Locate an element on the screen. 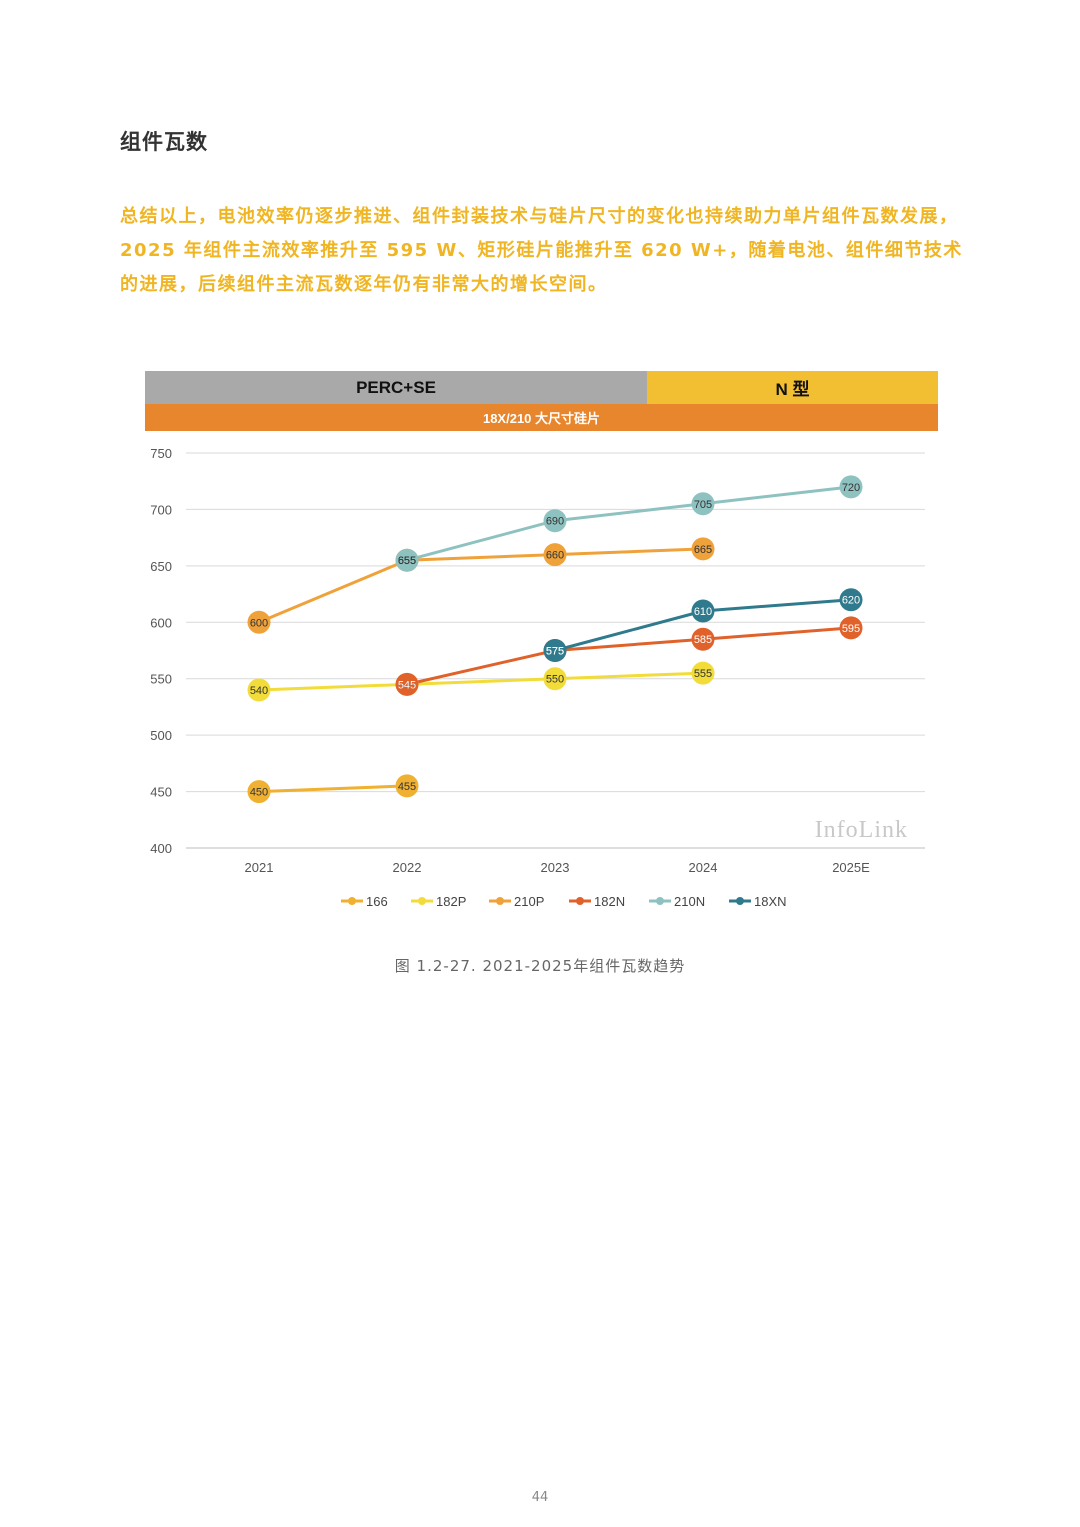 This screenshot has width=1080, height=1527. svg-text: 166 is located at coordinates (377, 901).